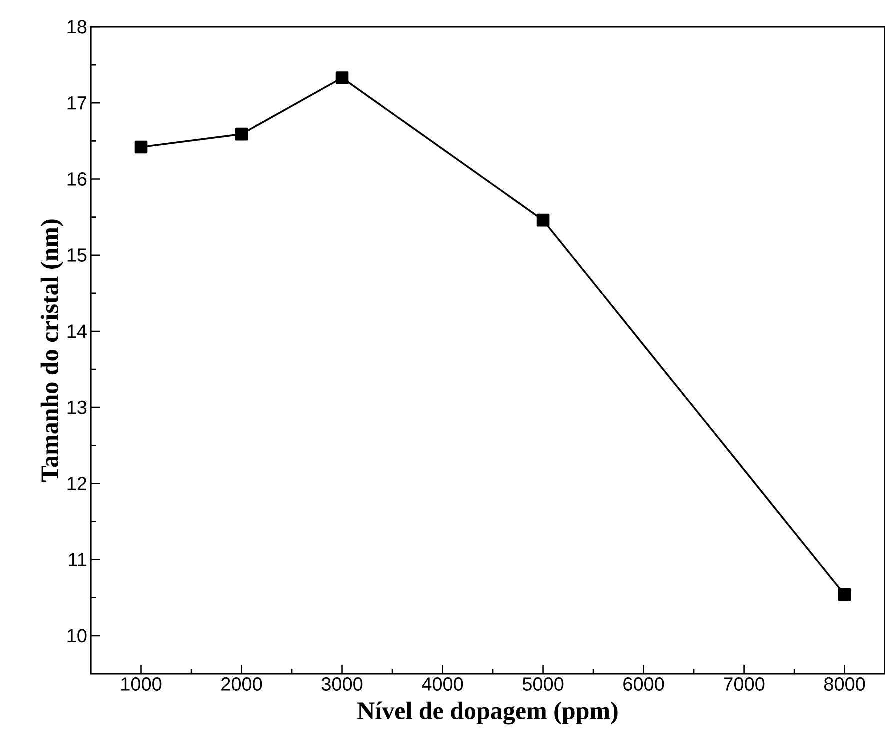 Image resolution: width=885 pixels, height=754 pixels. I want to click on x-tick-label: 7000, so click(744, 684).